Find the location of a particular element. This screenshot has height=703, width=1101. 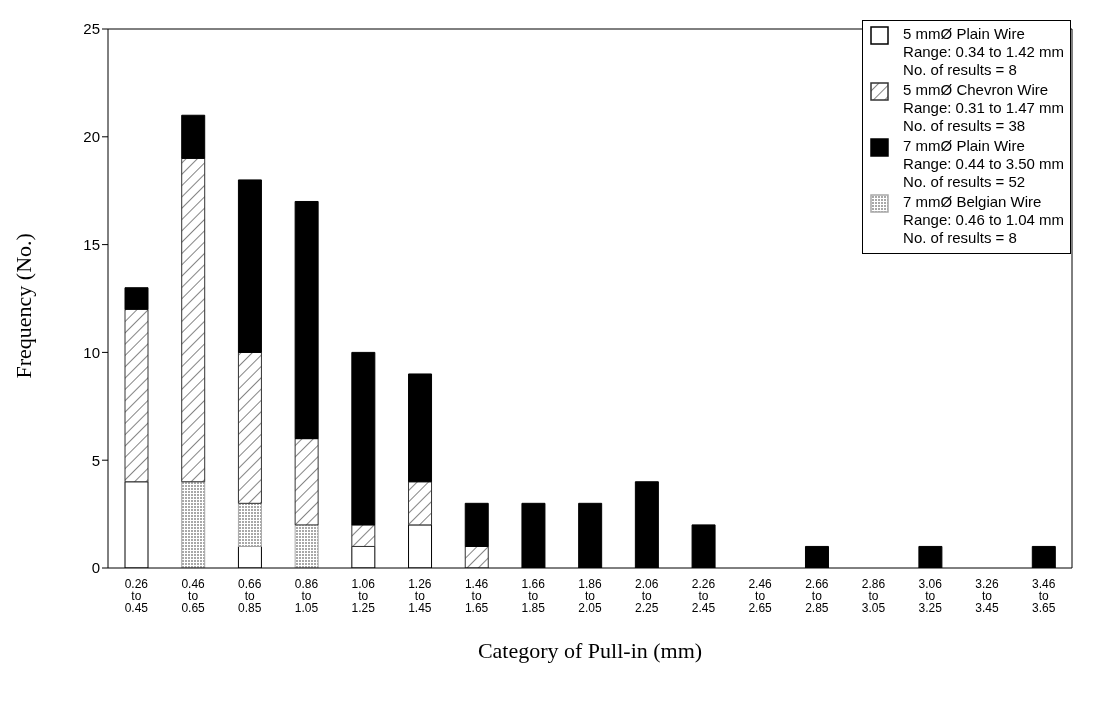

legend-label: 5 mmØ Plain Wire Range: 0.34 to 1.42 mm No. of results = 8 is located at coordinates (983, 52).